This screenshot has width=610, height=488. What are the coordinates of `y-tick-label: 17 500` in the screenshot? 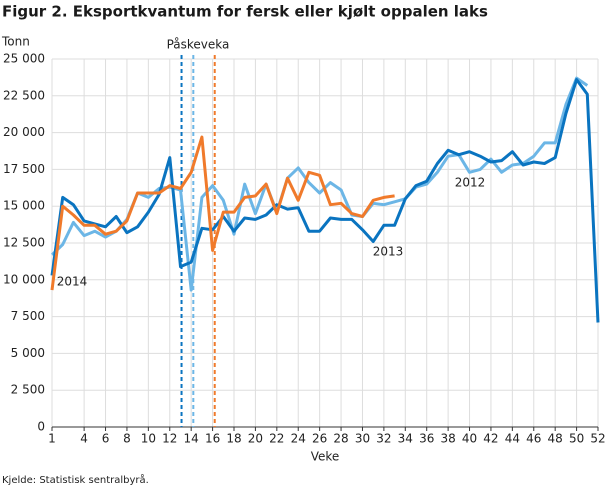 It's located at (24, 169).